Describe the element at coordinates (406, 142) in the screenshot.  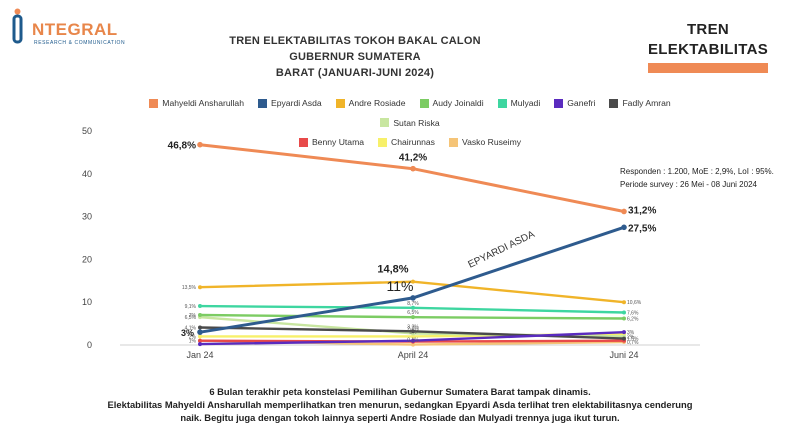
I see `legend-item: Chairunnas` at that location.